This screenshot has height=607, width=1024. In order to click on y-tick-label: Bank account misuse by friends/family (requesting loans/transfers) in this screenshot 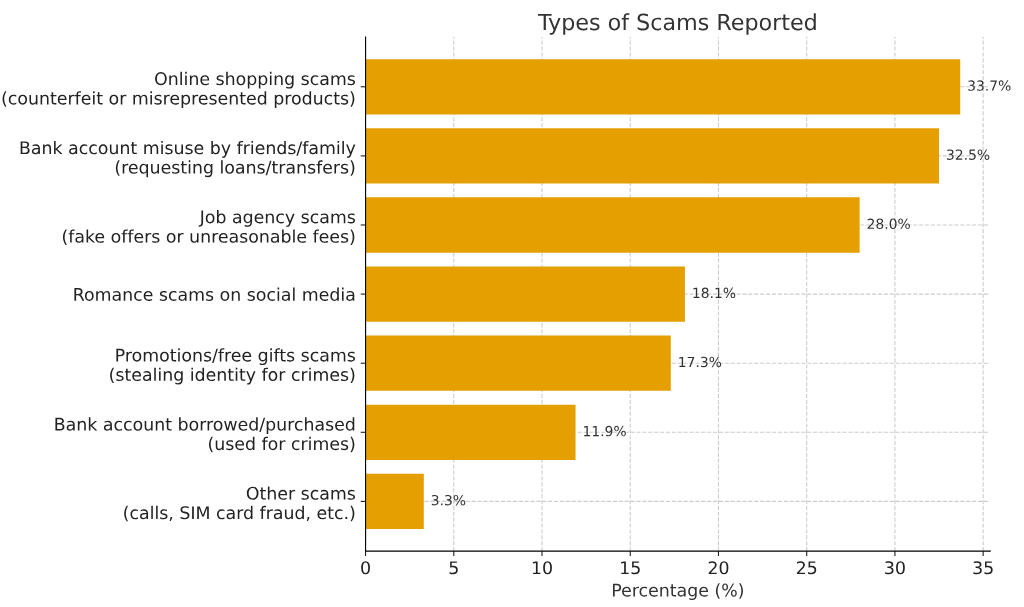, I will do `click(188, 159)`.